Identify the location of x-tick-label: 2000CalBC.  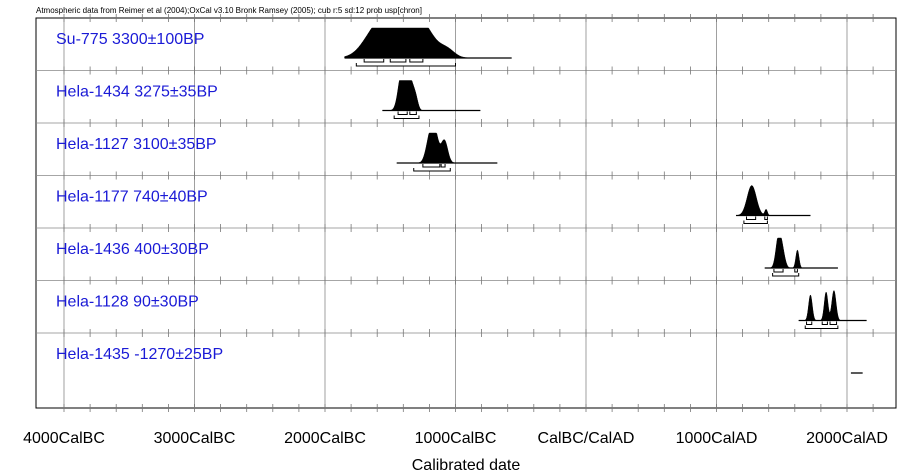
(325, 438).